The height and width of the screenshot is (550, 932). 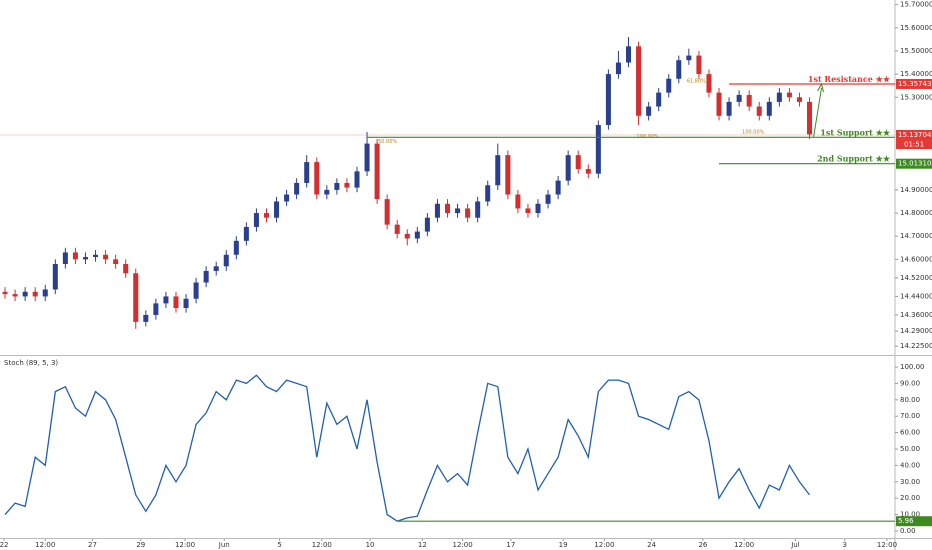 I want to click on y-tick-label: 14.29000, so click(x=916, y=331).